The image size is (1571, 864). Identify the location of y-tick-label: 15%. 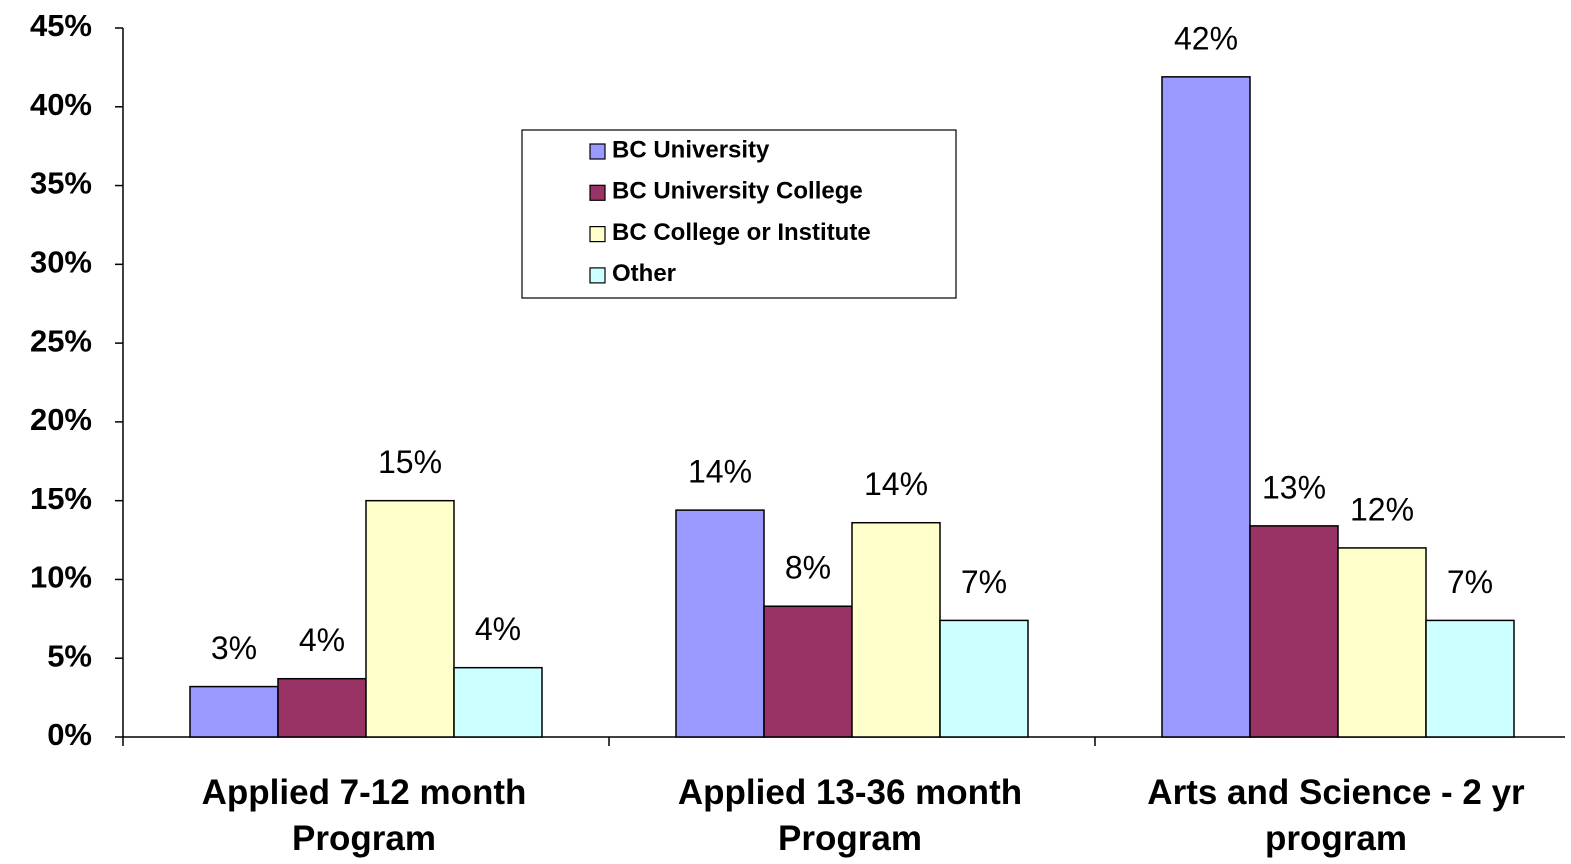
(61, 498).